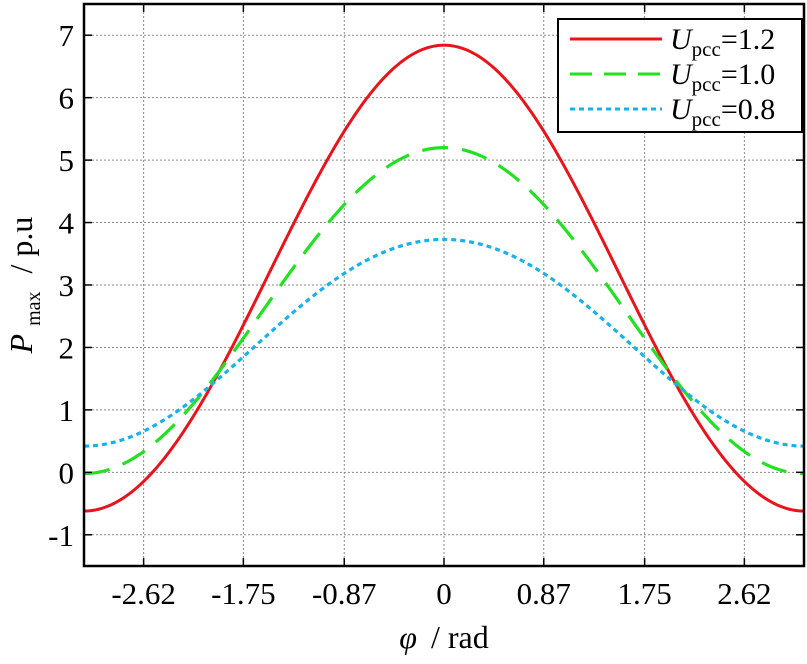  I want to click on y-tick-label: 6, so click(67, 98).